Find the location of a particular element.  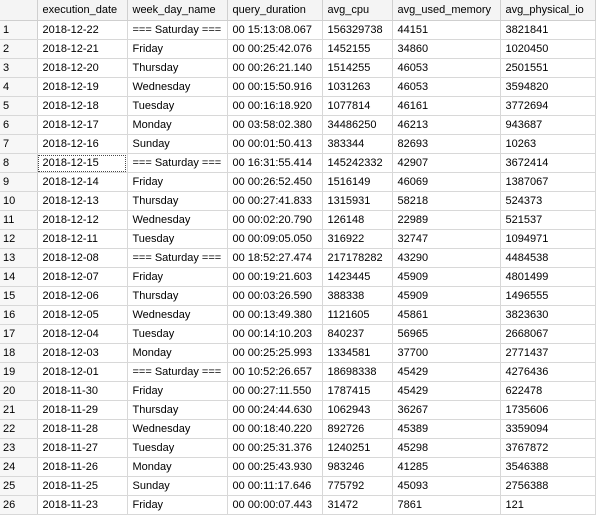

cell-avg-physical-io: 3767872 is located at coordinates (548, 448).